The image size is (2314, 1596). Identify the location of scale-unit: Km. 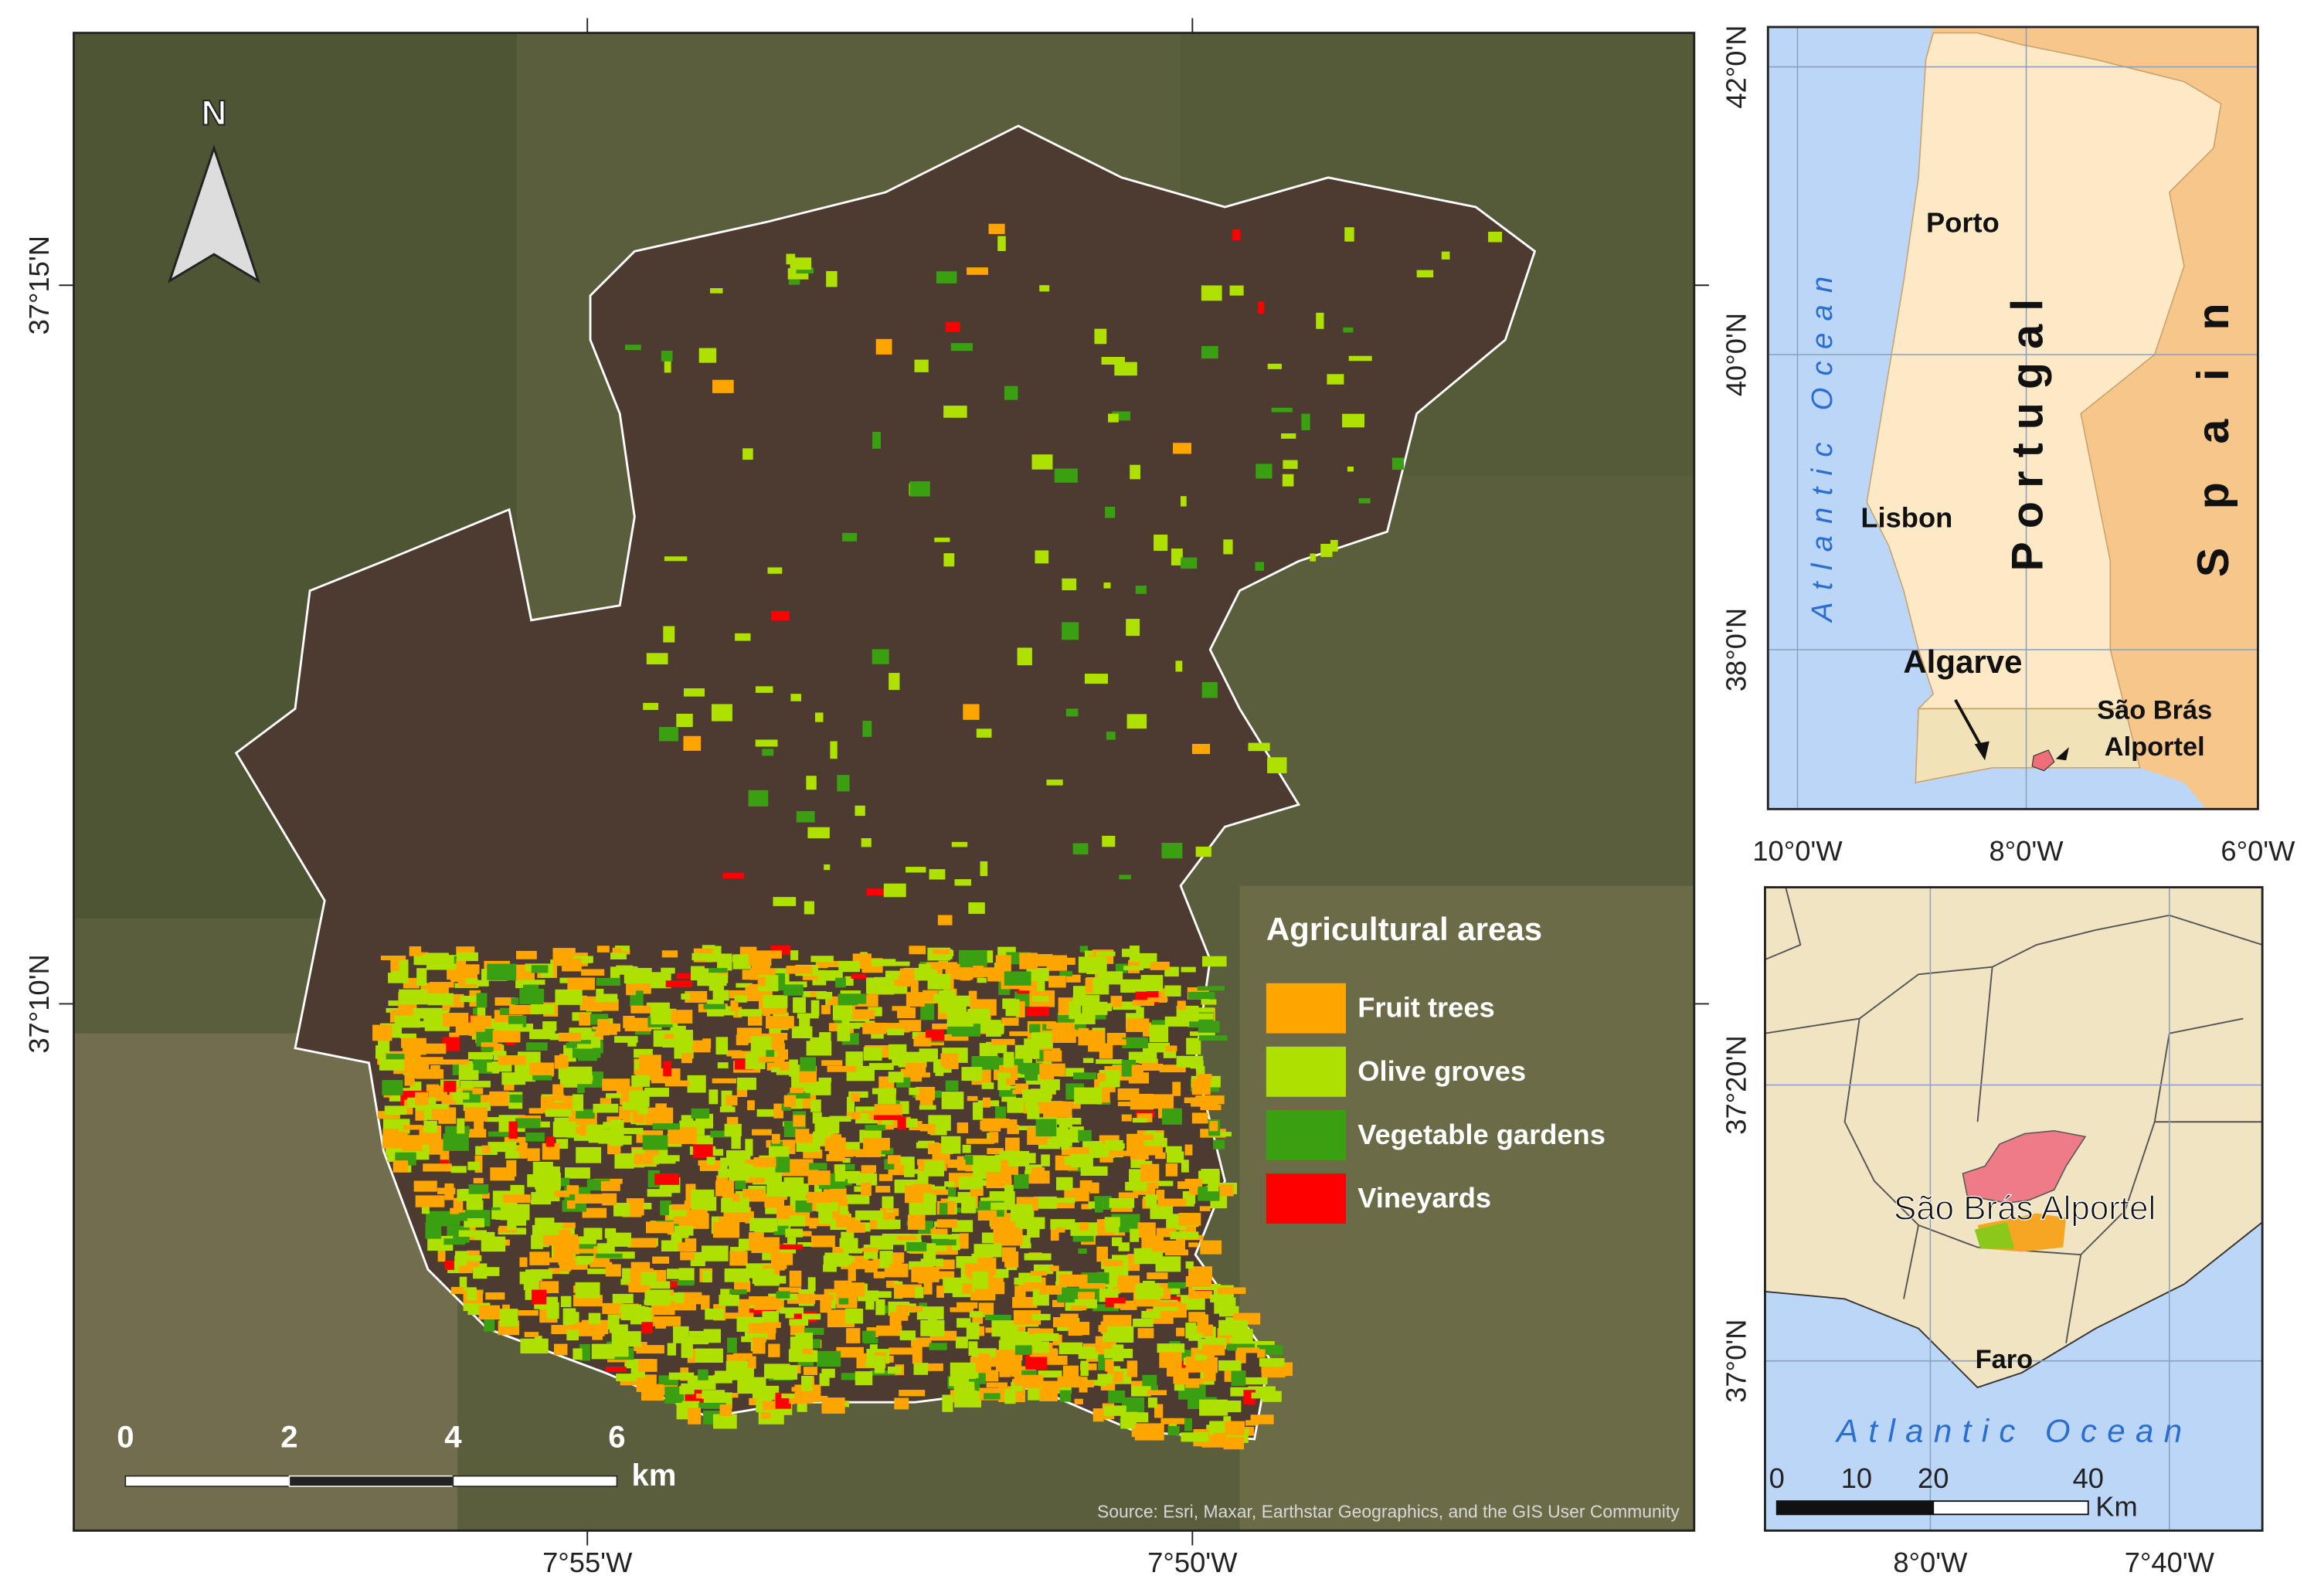
(2116, 1506).